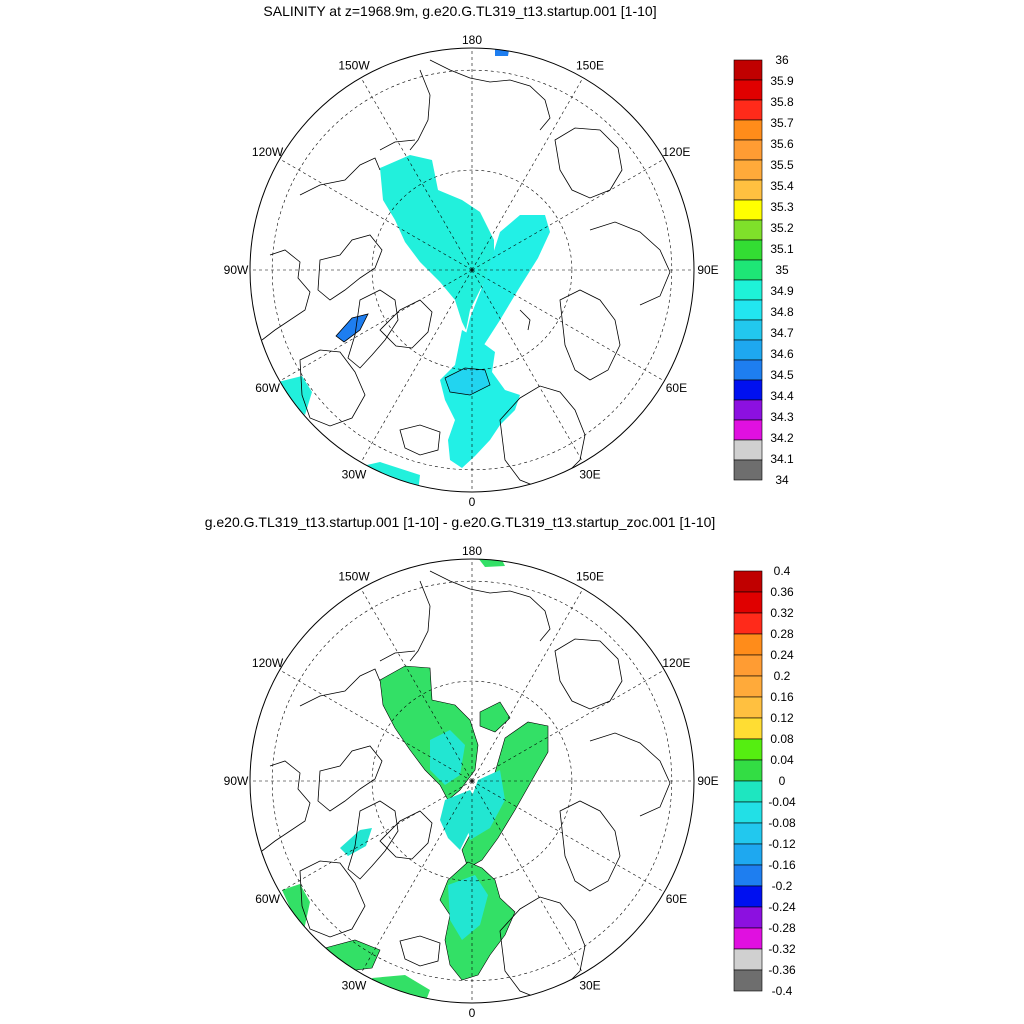  I want to click on colorbar-tick-label: 34.5, so click(782, 375).